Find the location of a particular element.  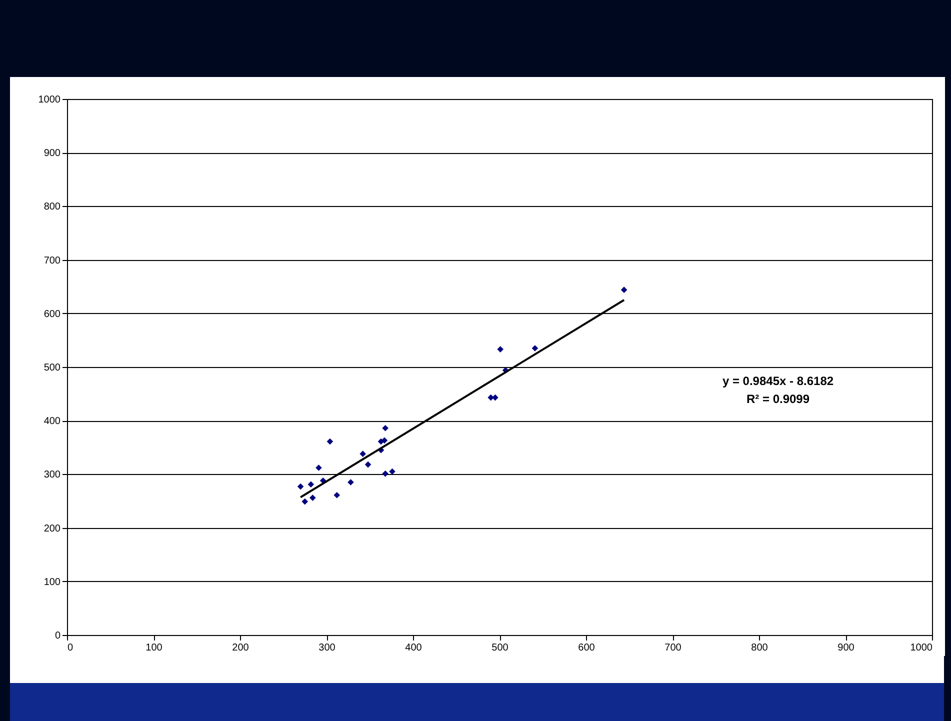

x-tick-label: 400 is located at coordinates (413, 648).